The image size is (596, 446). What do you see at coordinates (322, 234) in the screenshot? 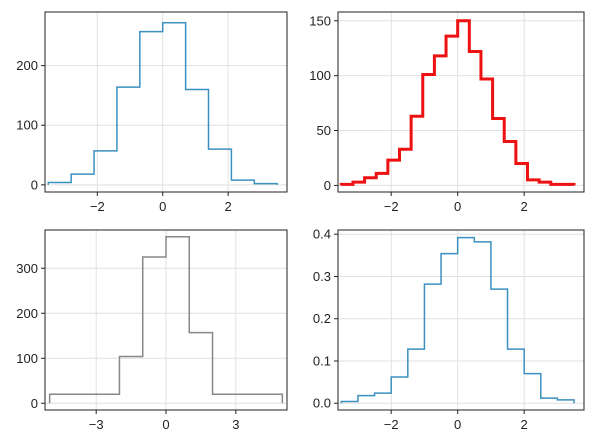
I see `y-tick-label: 0.4` at bounding box center [322, 234].